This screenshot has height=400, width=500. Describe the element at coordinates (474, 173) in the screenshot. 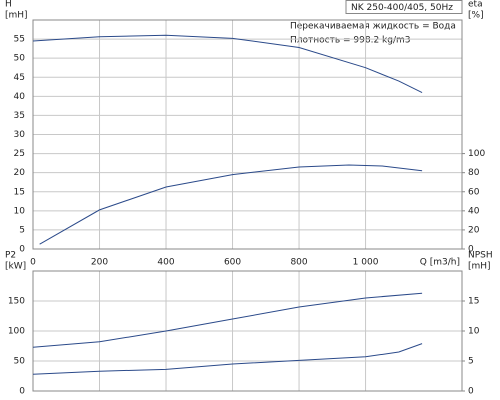

I see `y2-tick-label: 80` at that location.